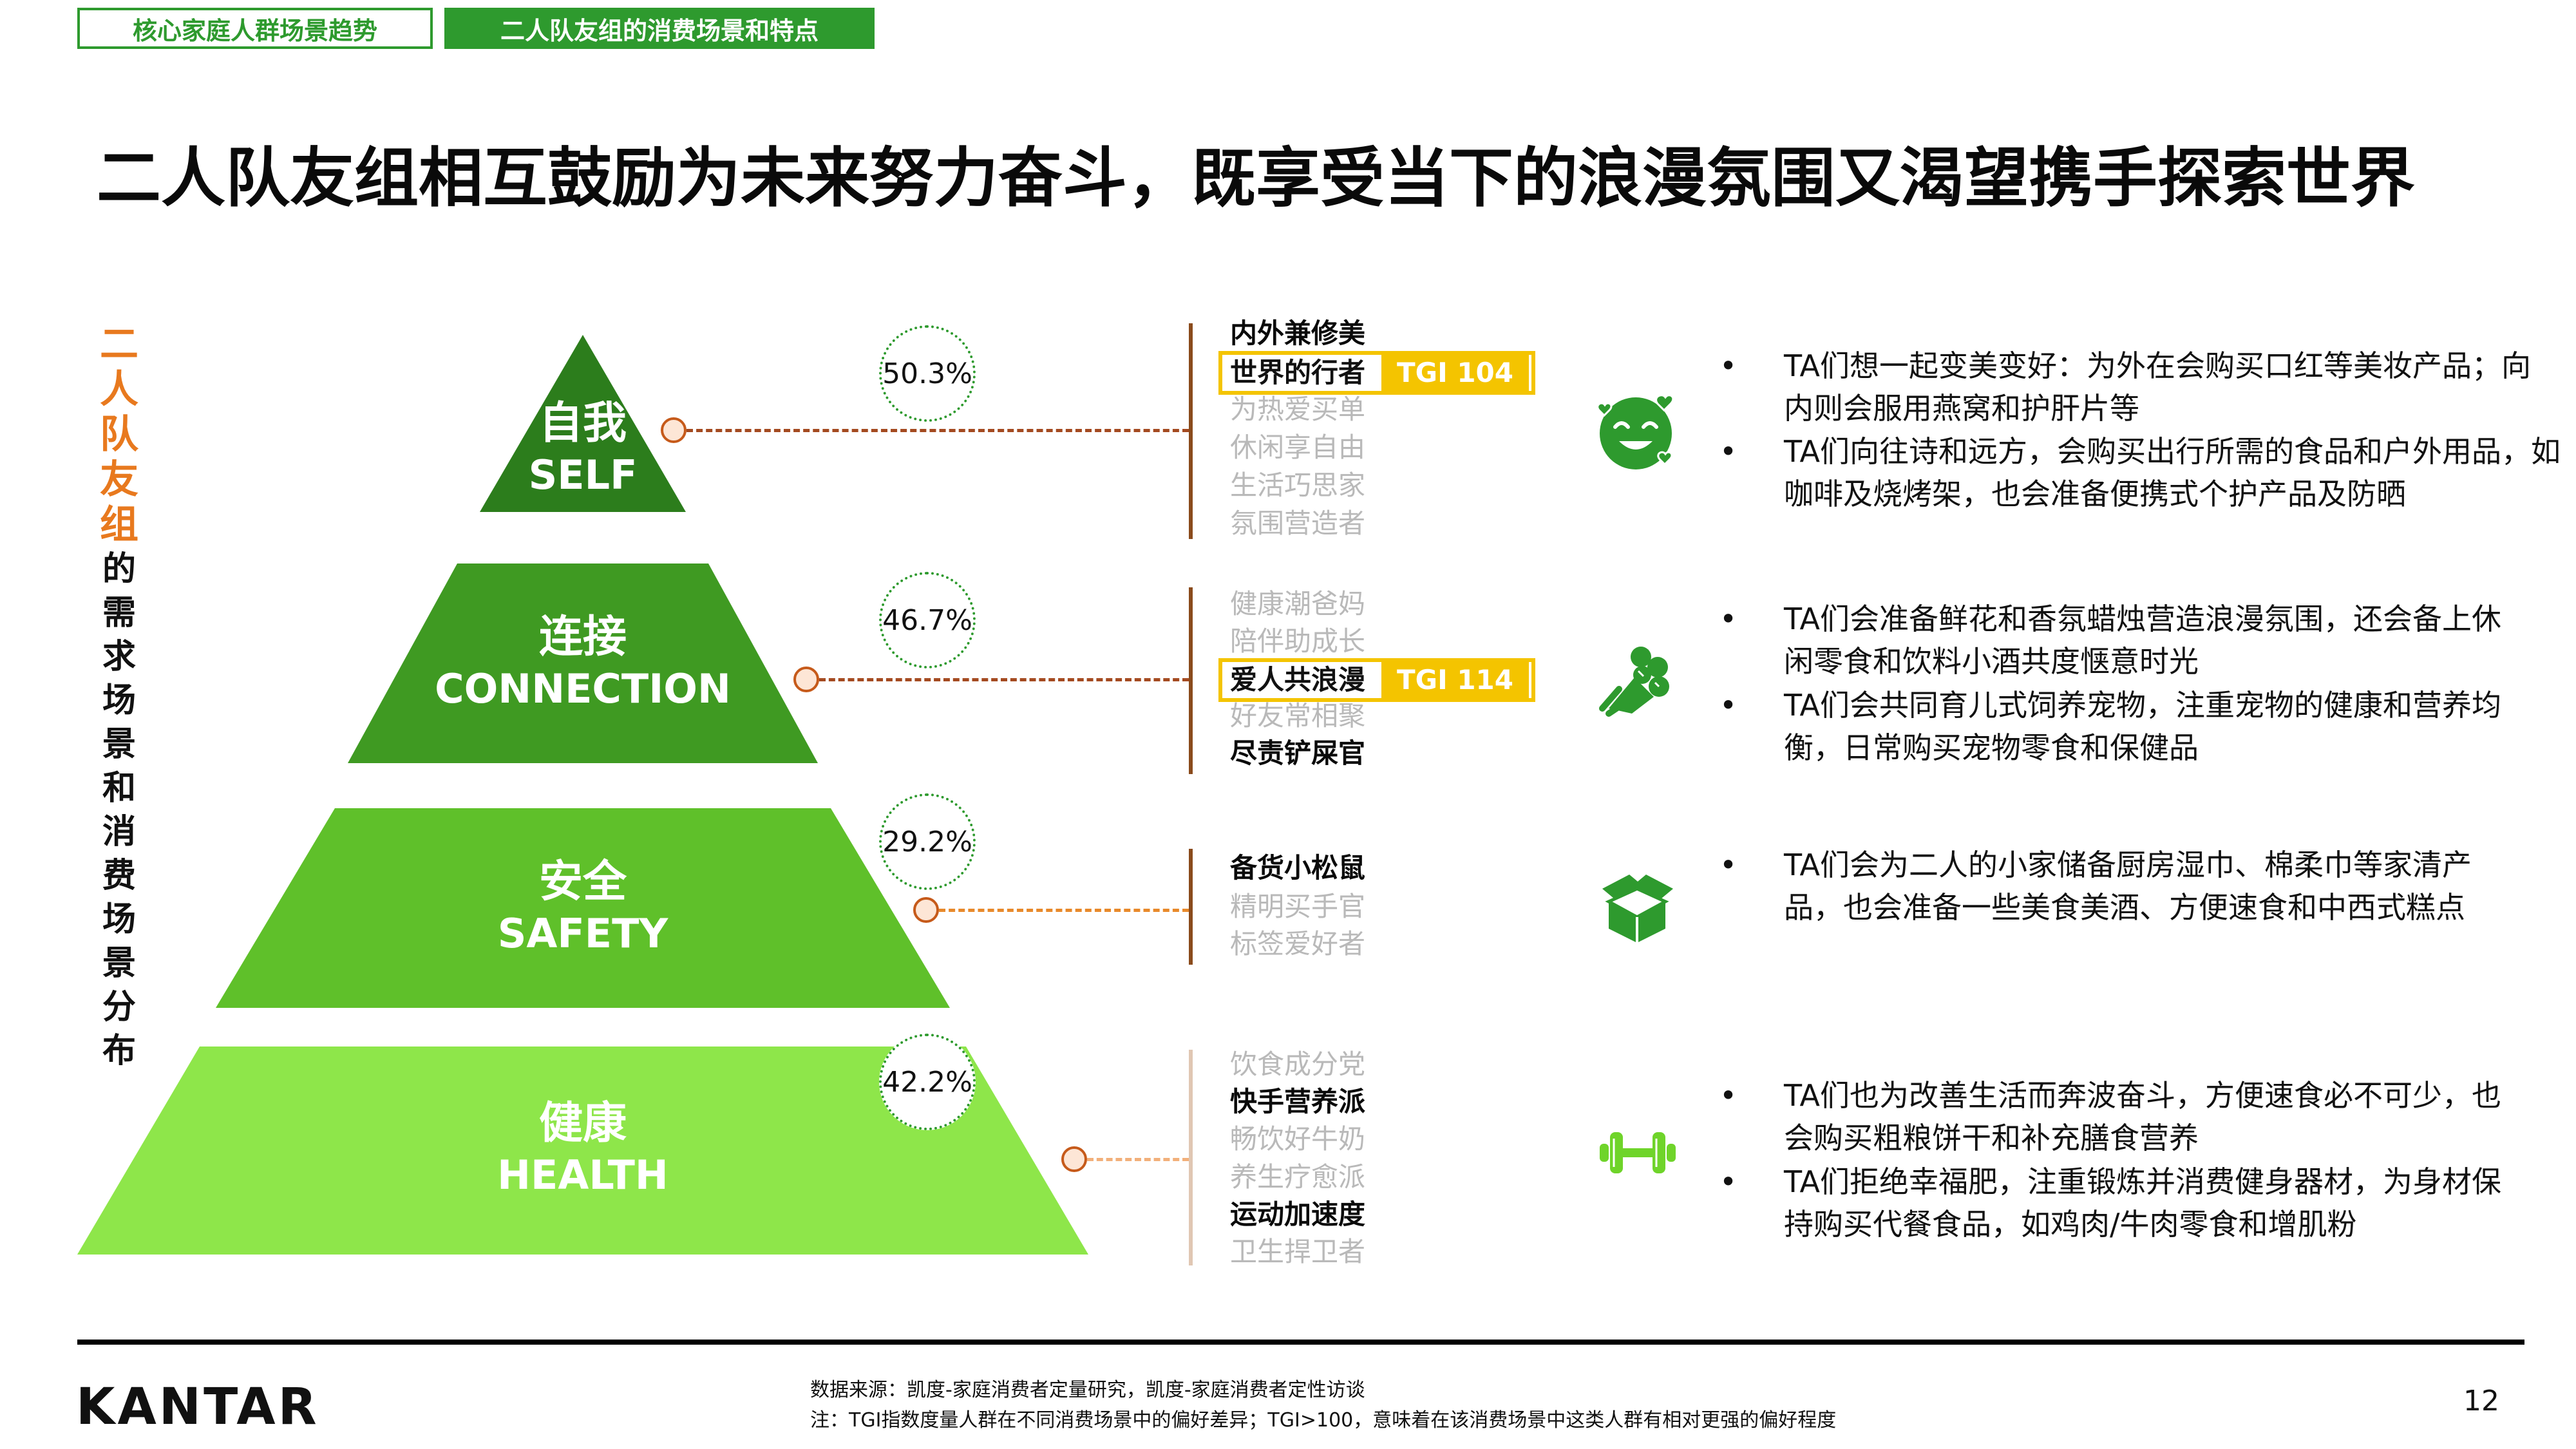  Describe the element at coordinates (119, 480) in the screenshot. I see `vertical-label-char: 友` at that location.